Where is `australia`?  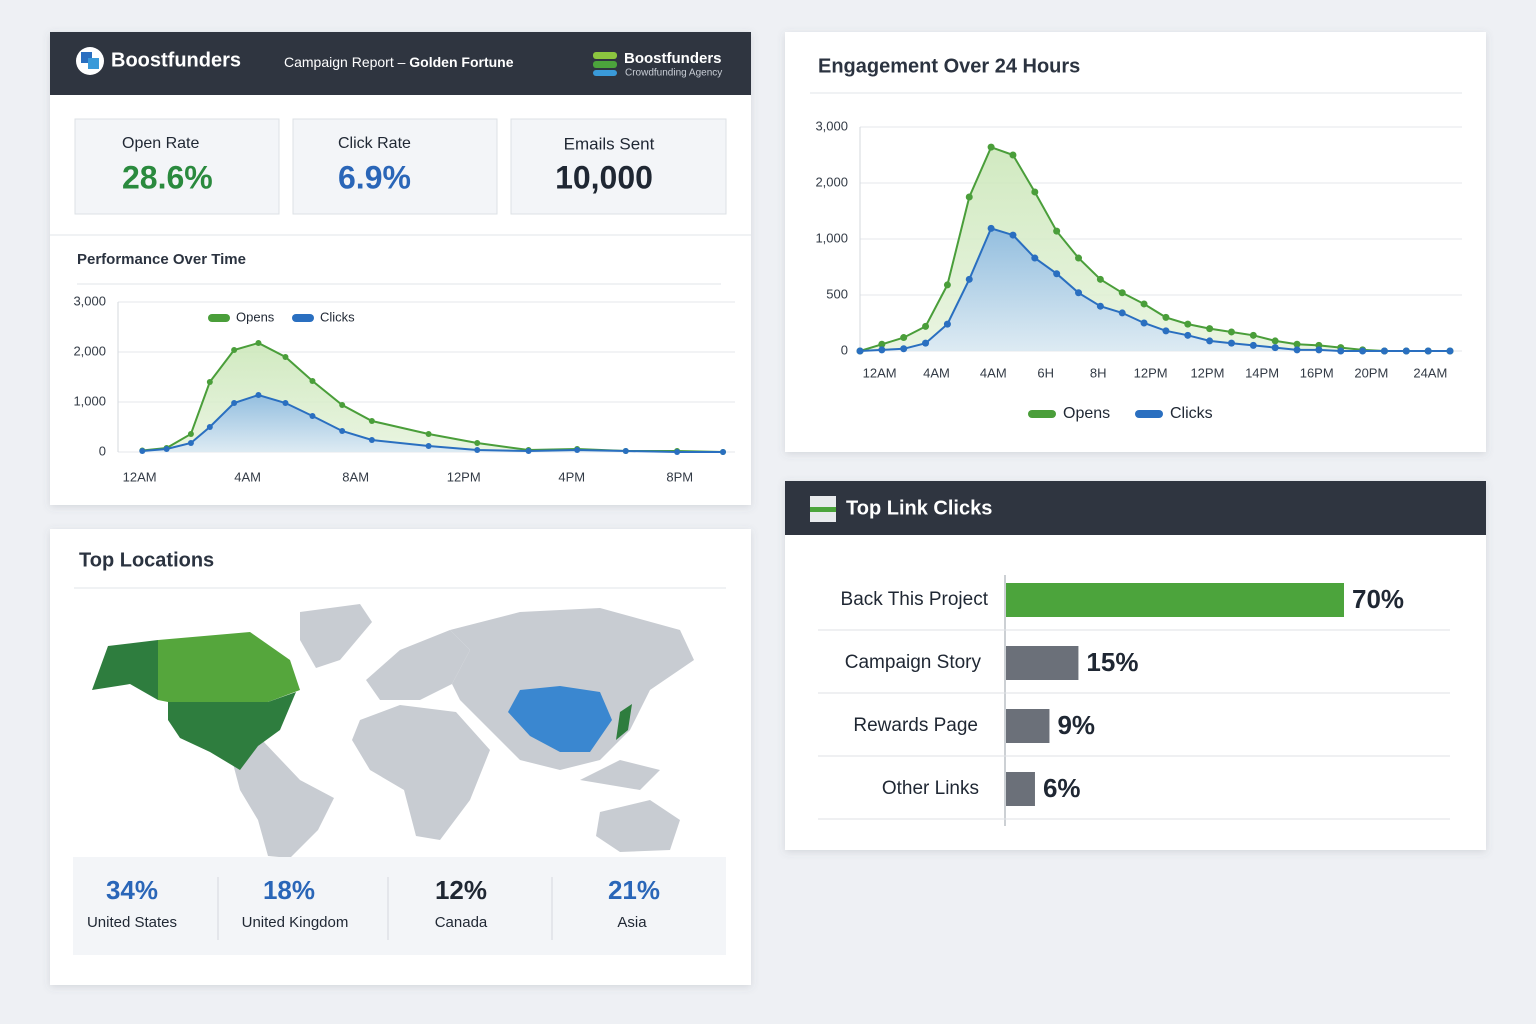 australia is located at coordinates (638, 826).